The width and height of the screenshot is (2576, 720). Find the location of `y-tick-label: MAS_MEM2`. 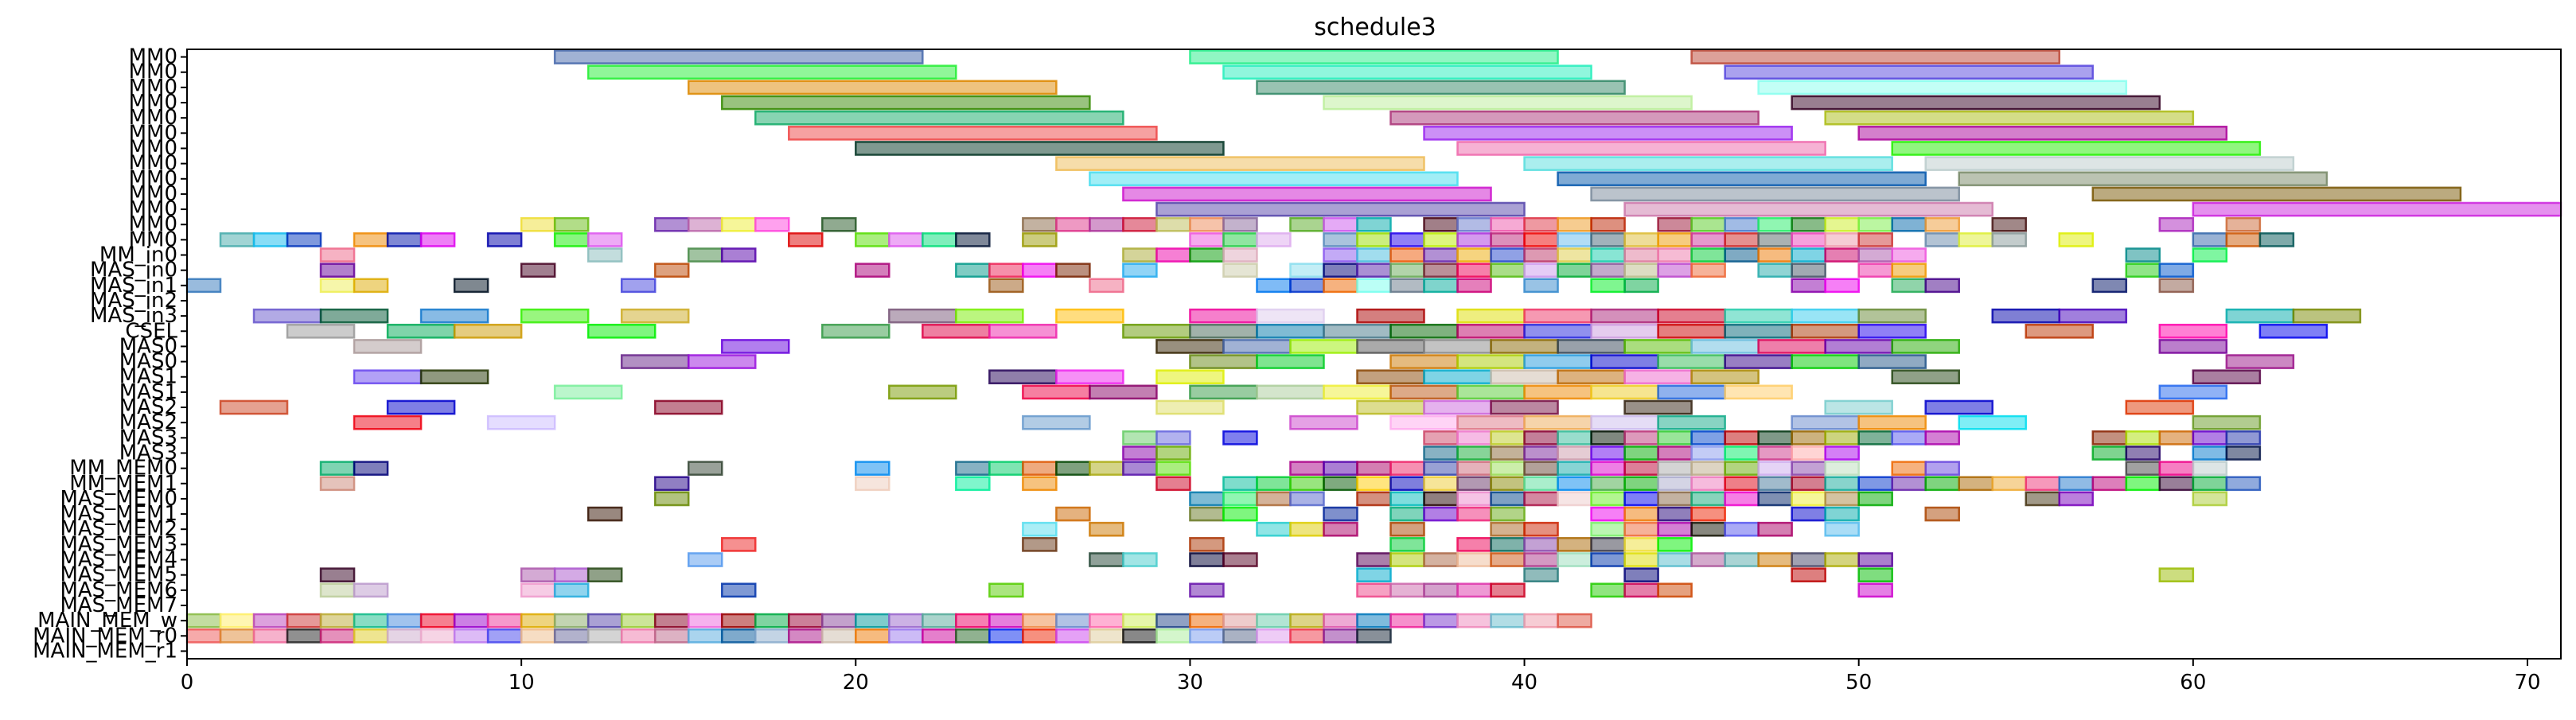

y-tick-label: MAS_MEM2 is located at coordinates (118, 529).